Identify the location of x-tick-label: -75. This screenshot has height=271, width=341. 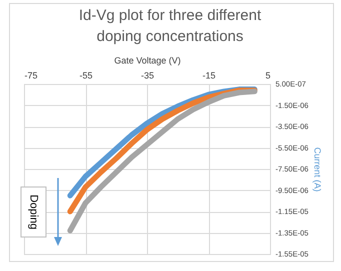
(31, 75).